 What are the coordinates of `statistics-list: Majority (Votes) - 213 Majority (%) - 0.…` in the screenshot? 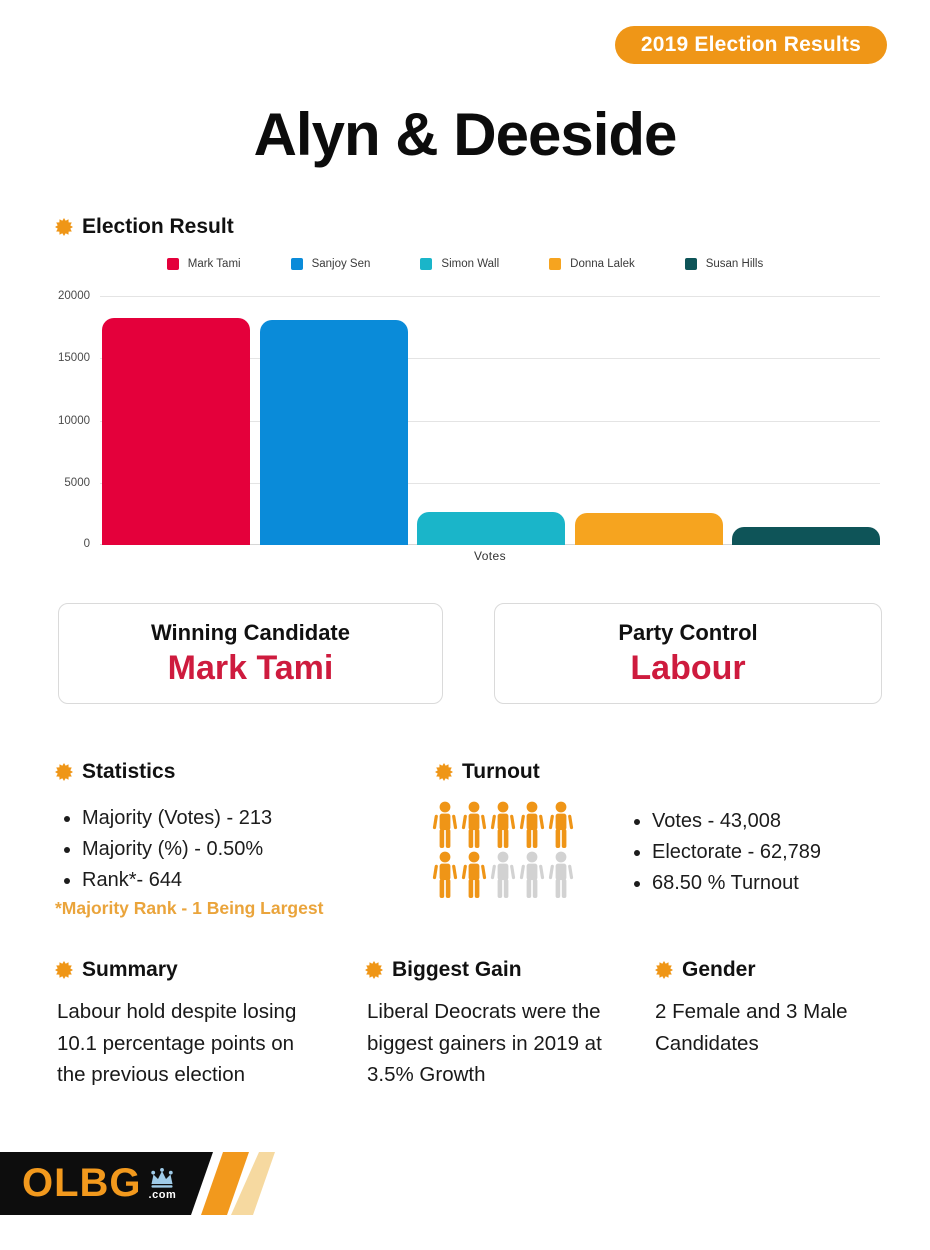 It's located at (166, 849).